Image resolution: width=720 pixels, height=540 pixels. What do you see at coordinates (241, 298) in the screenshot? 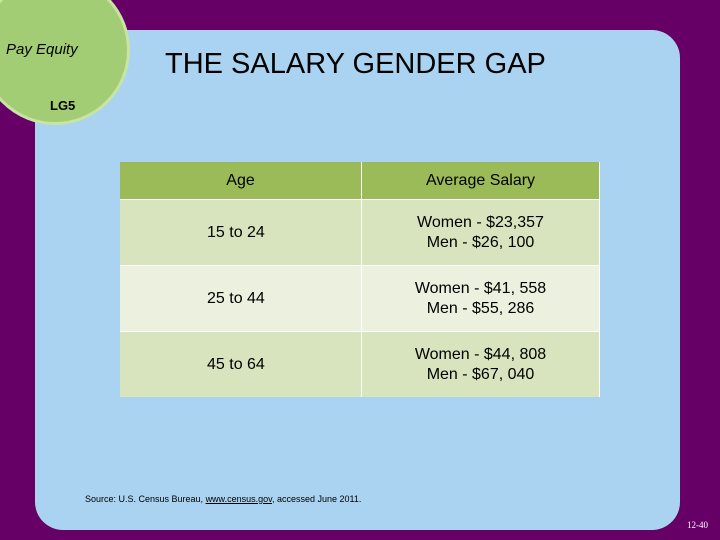
I see `age-cell: 25 to 44` at bounding box center [241, 298].